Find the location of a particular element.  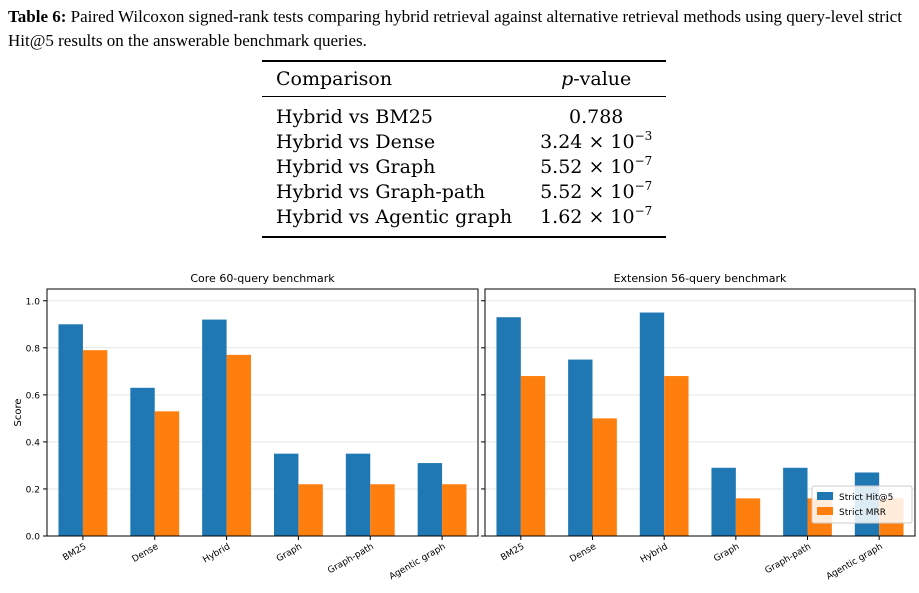

legend-label: Strict MRR is located at coordinates (862, 513).